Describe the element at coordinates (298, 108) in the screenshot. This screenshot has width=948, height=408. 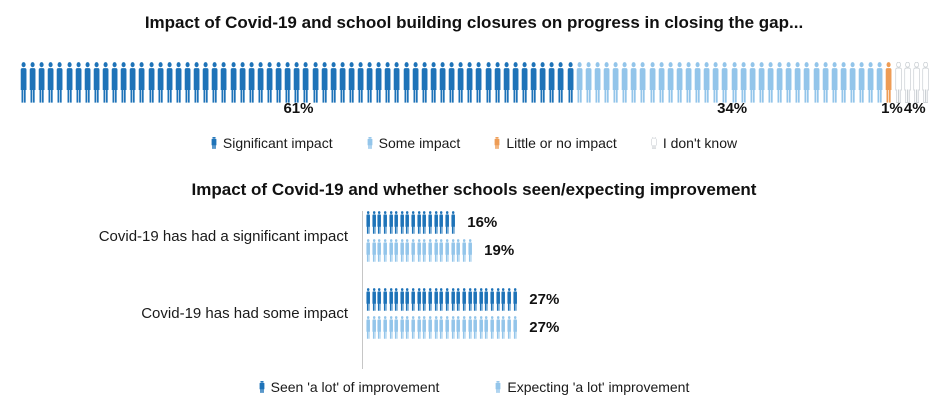
I see `value-label-significant: 61%` at that location.